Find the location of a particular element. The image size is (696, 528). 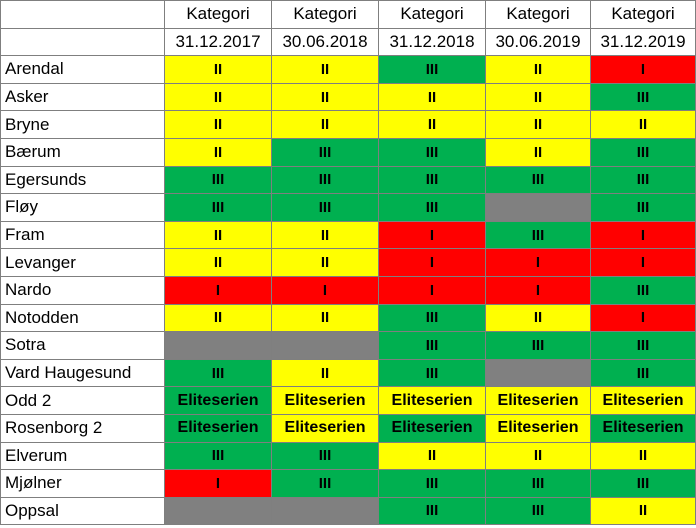

table-row: Fram II II I III I is located at coordinates (348, 235).